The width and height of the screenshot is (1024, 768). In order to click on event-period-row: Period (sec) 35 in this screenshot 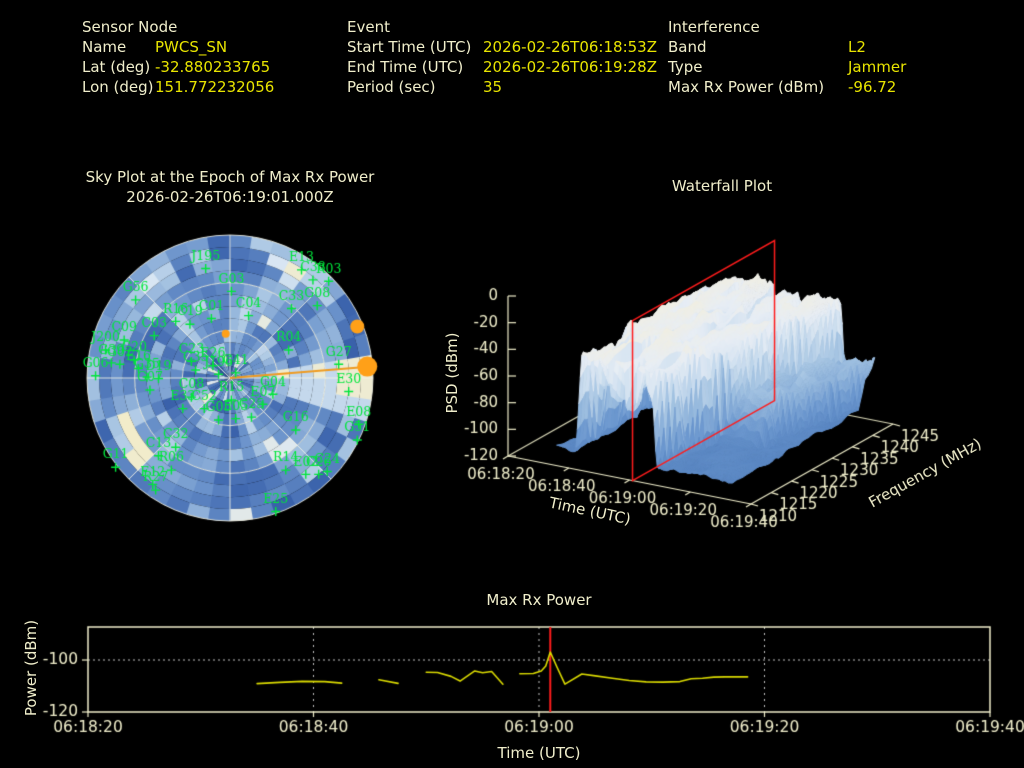, I will do `click(512, 88)`.